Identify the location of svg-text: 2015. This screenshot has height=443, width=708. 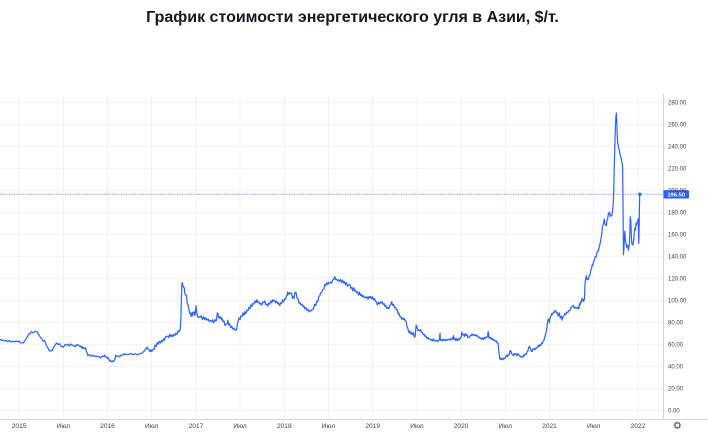
(19, 426).